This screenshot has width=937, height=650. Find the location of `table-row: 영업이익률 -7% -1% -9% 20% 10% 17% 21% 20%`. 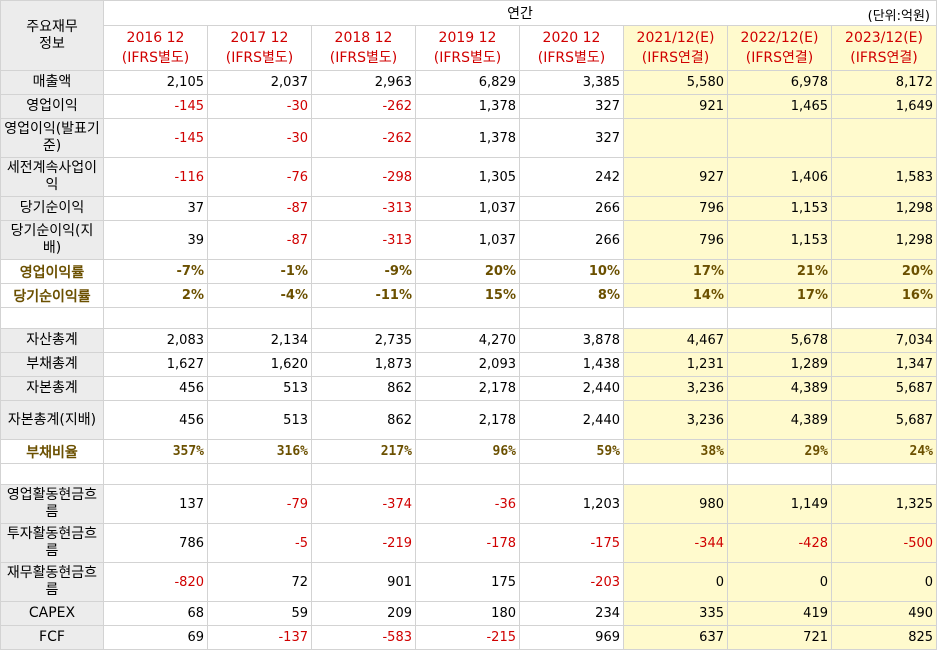

table-row: 영업이익률 -7% -1% -9% 20% 10% 17% 21% 20% is located at coordinates (468, 271).